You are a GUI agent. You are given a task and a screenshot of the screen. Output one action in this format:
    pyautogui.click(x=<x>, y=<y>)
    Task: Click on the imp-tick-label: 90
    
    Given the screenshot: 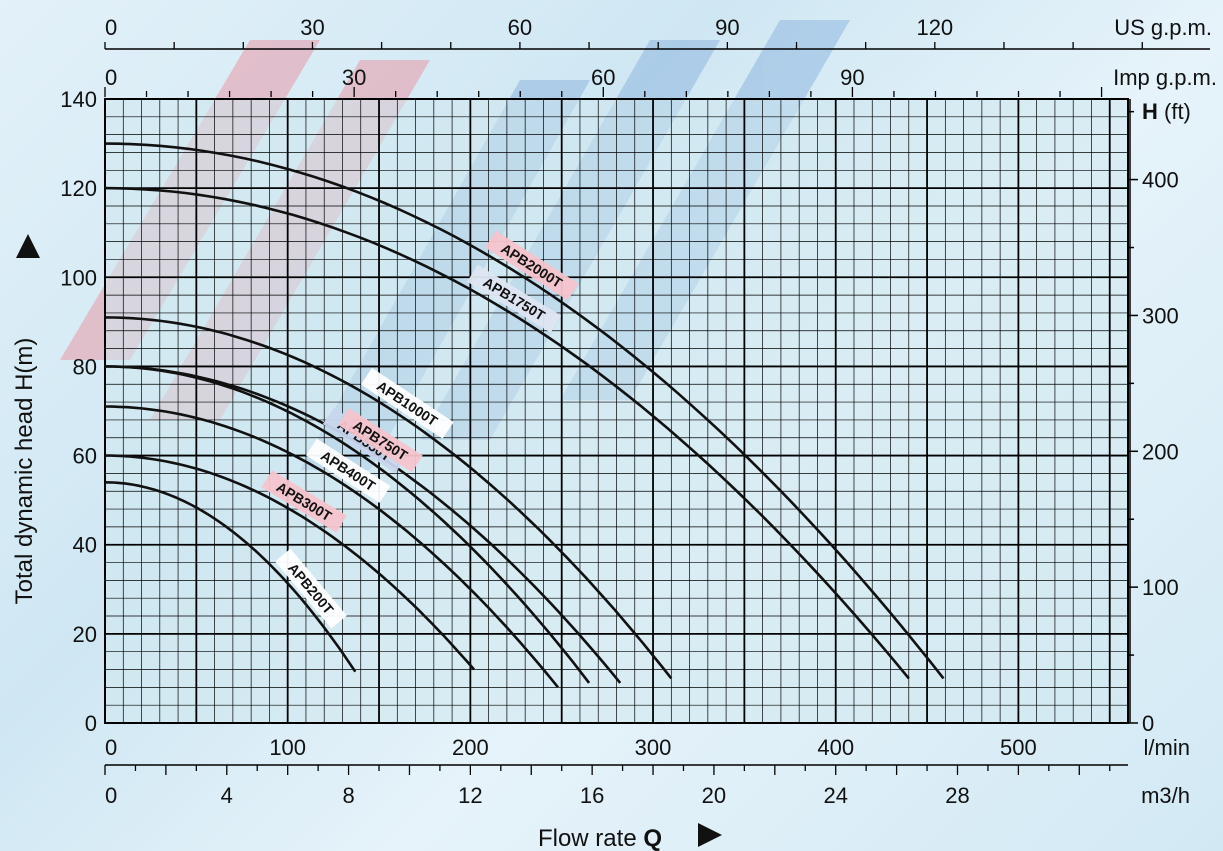 What is the action you would take?
    pyautogui.click(x=852, y=77)
    